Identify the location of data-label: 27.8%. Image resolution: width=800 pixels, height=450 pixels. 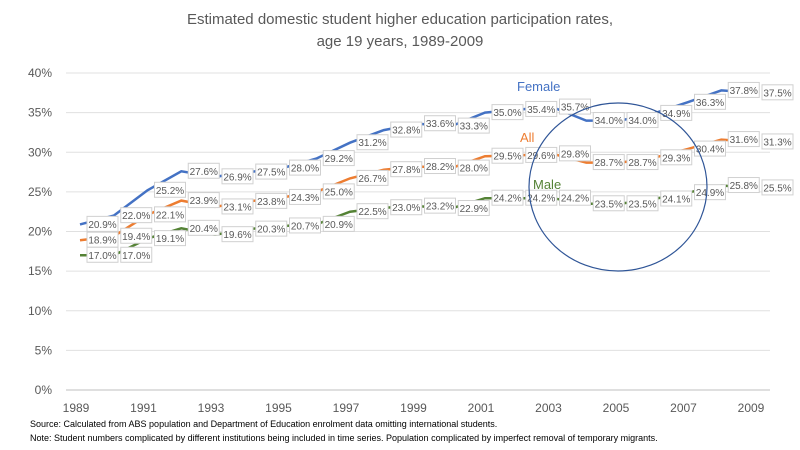
(406, 170).